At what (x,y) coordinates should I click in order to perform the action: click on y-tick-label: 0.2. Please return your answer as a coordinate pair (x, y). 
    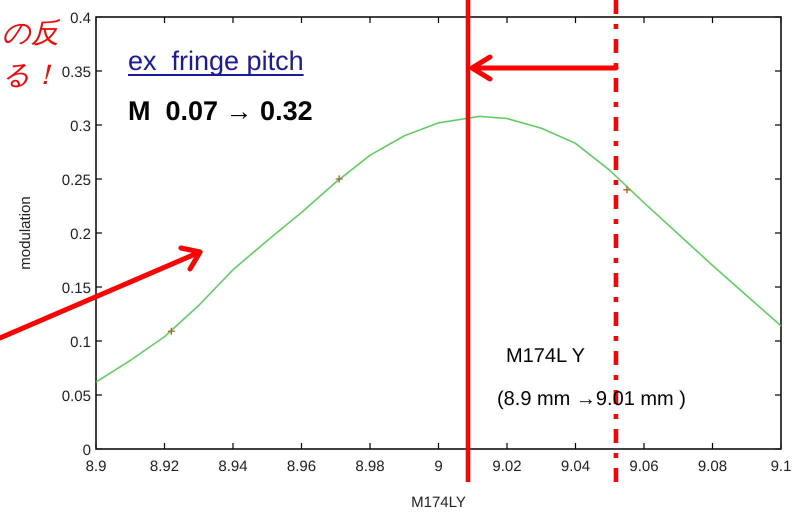
    Looking at the image, I should click on (80, 234).